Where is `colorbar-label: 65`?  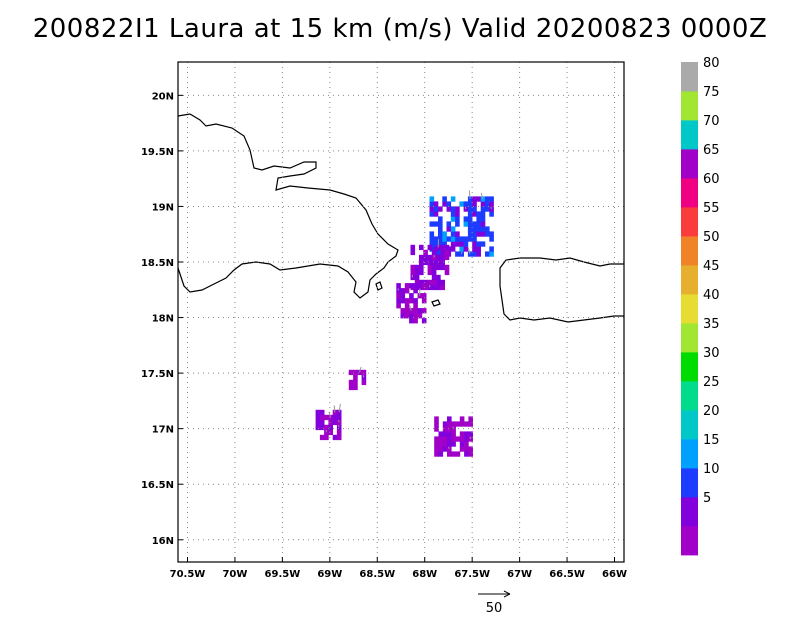
colorbar-label: 65 is located at coordinates (711, 150).